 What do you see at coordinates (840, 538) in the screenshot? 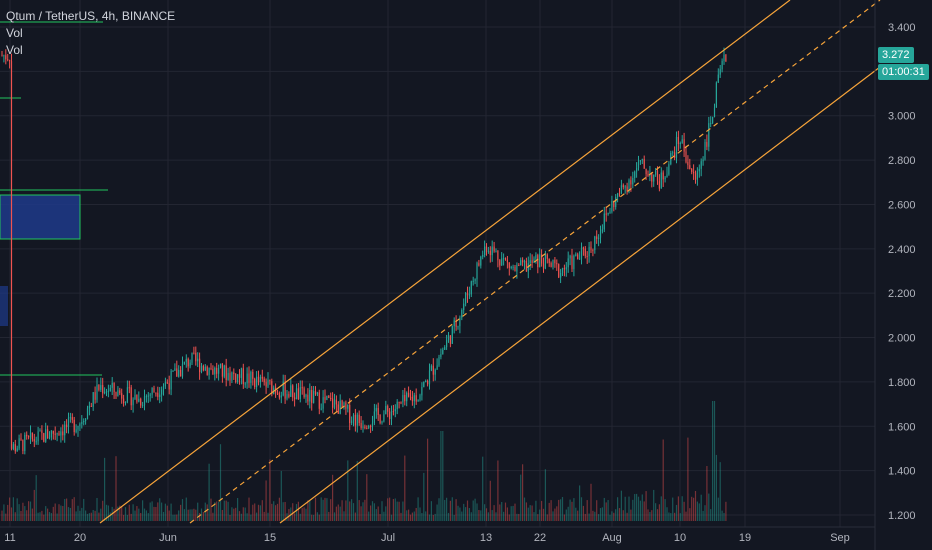
I see `time-tick-label: Sep` at bounding box center [840, 538].